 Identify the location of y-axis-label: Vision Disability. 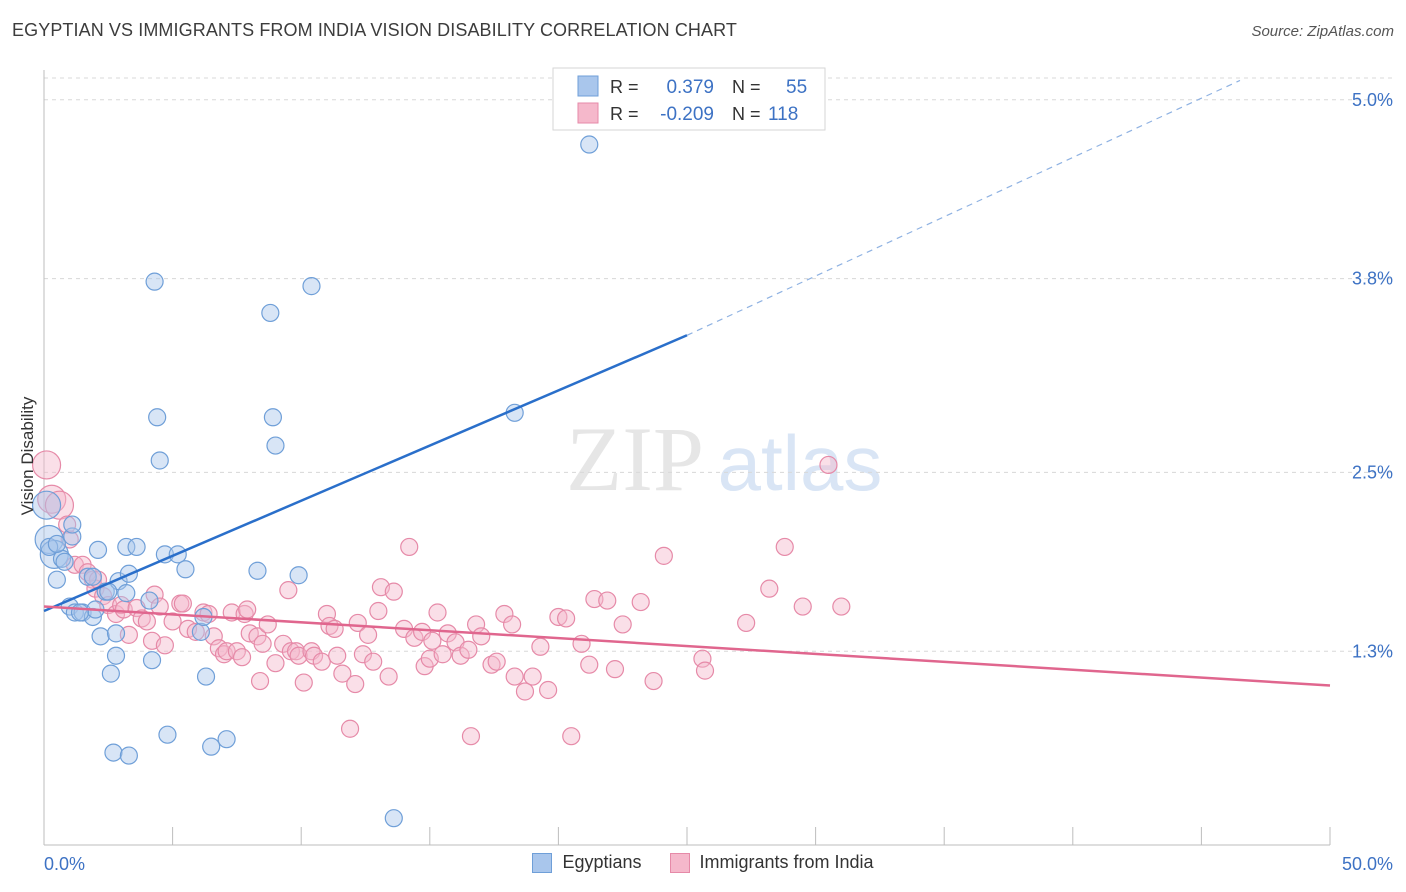
(27, 455).